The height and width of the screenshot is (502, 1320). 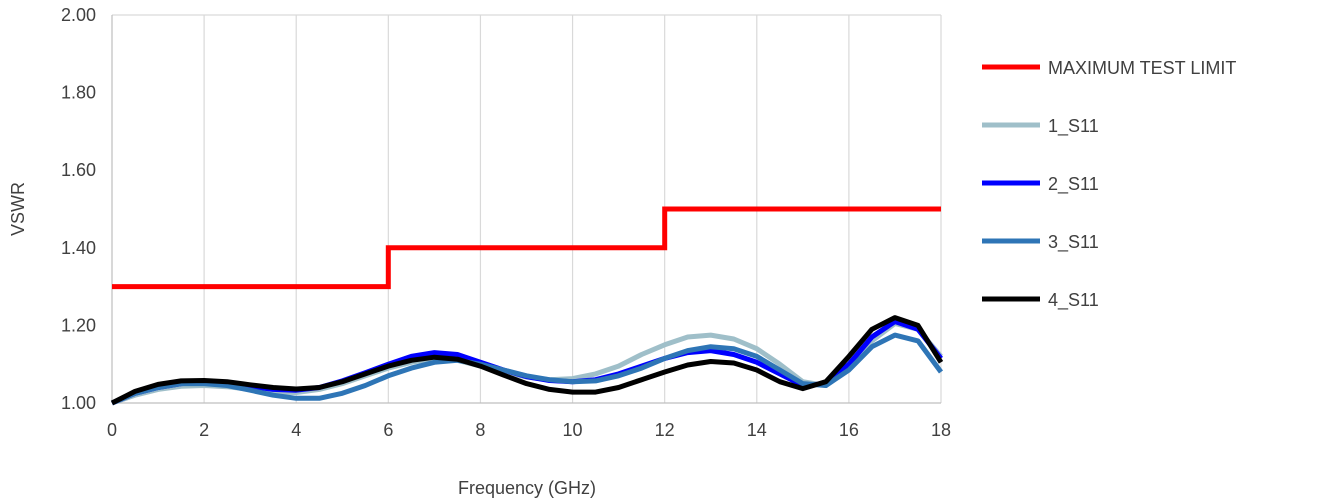 I want to click on legend-item: MAXIMUM TEST LIMIT, so click(x=1109, y=68).